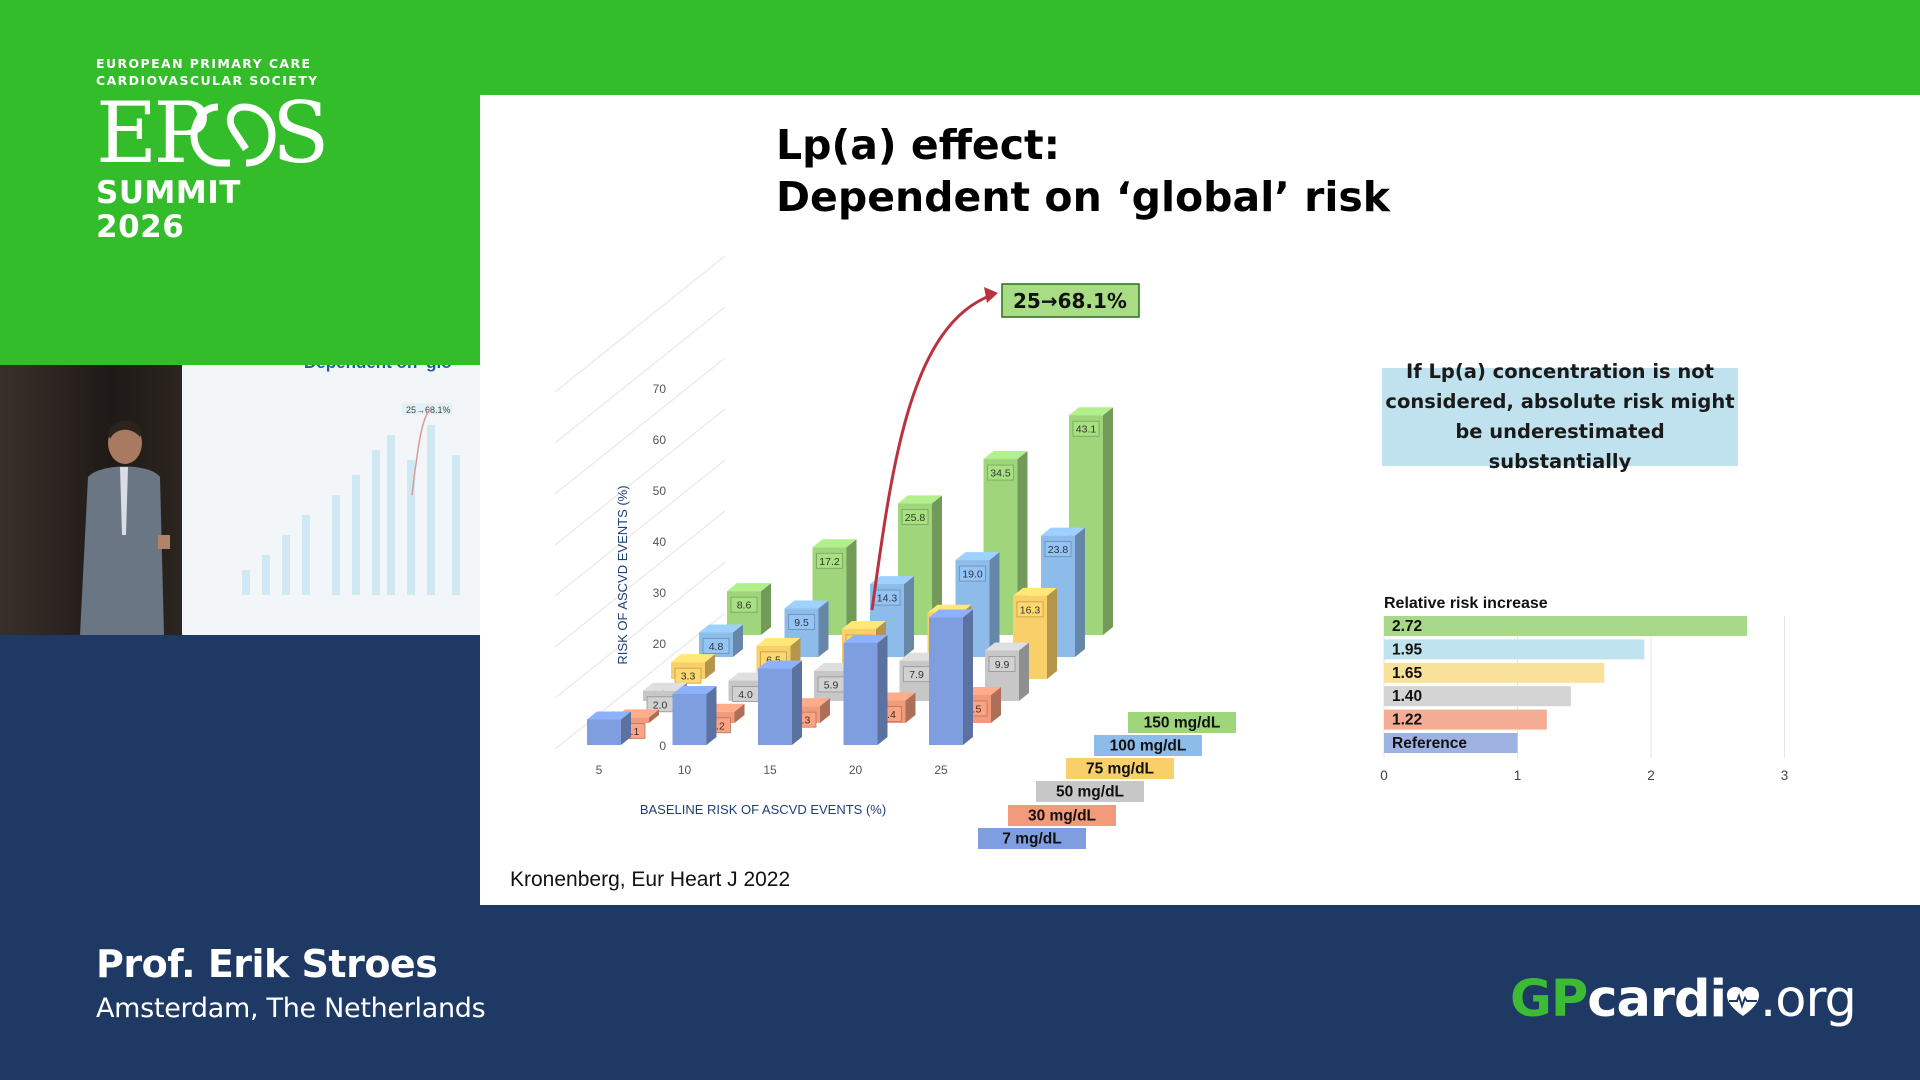  I want to click on x-tick-label: 5, so click(599, 770).